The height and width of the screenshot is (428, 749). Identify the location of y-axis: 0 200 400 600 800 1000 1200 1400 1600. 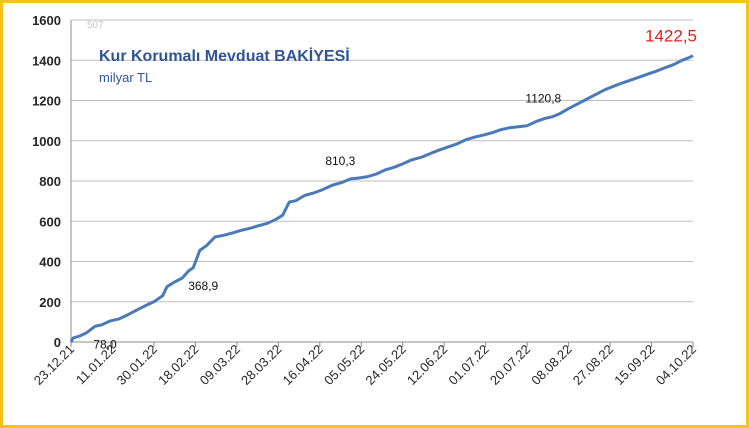
(52, 181).